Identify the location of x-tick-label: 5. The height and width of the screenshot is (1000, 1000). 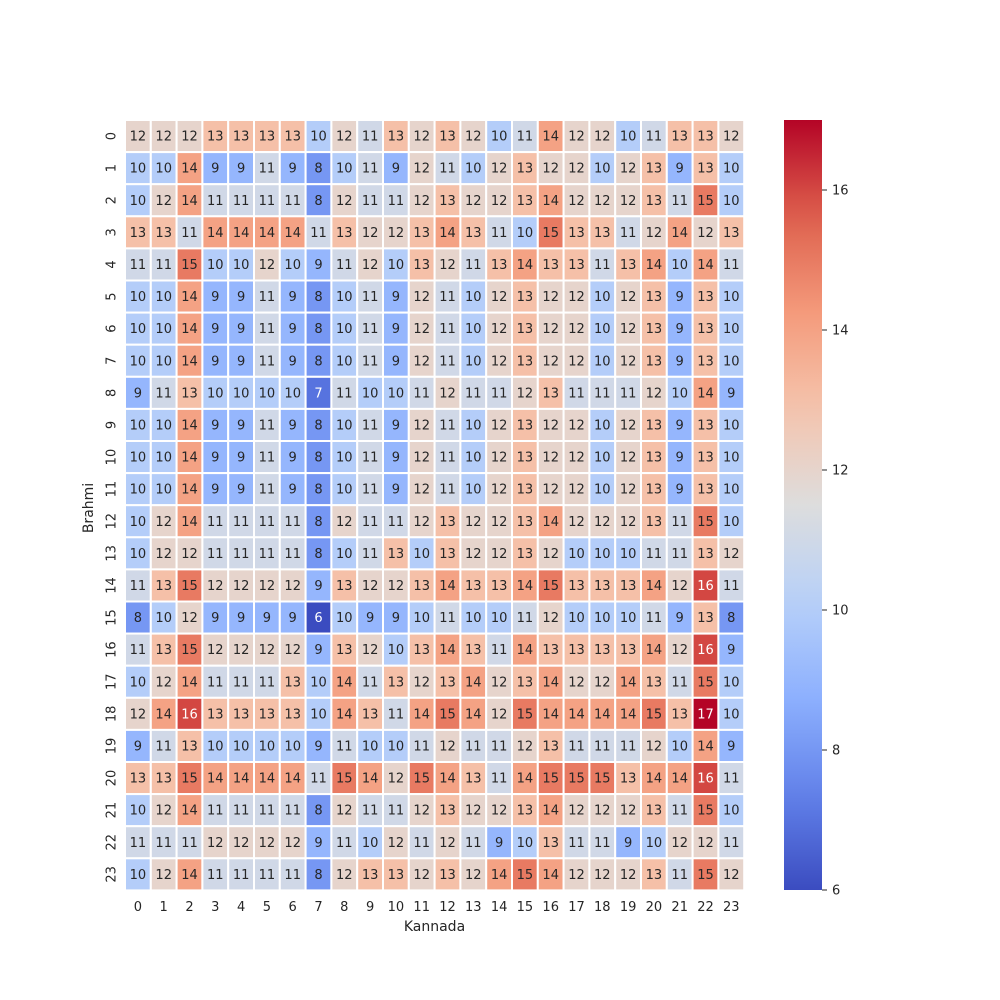
(267, 907).